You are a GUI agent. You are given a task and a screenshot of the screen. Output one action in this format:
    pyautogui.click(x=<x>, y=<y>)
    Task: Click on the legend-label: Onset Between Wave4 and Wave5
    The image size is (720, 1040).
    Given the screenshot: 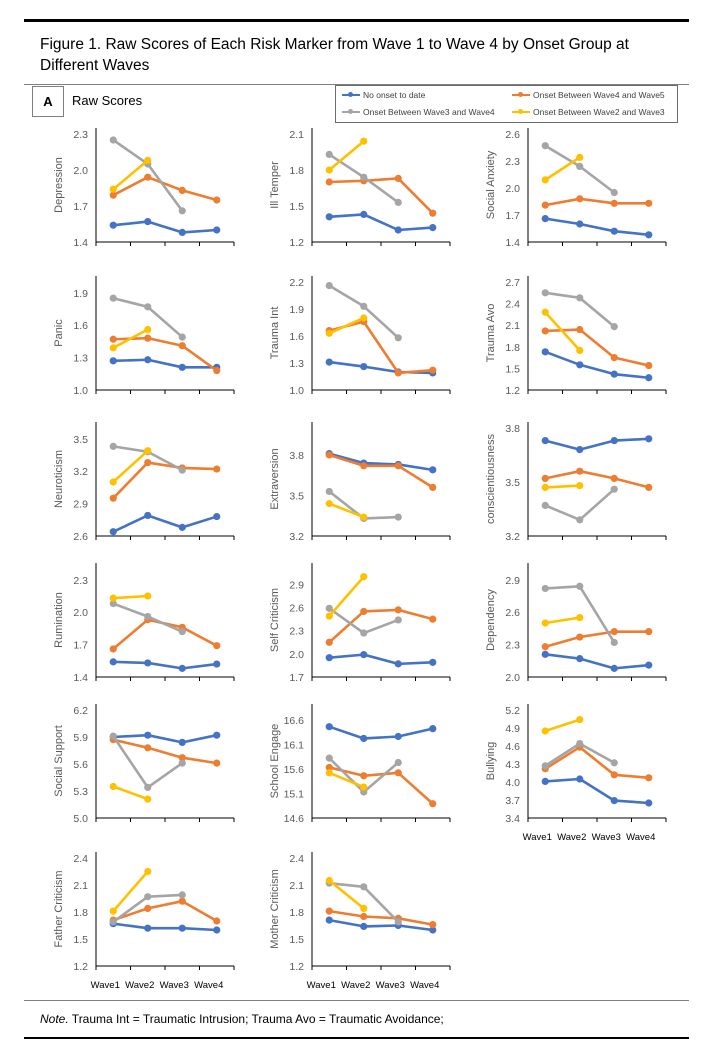 What is the action you would take?
    pyautogui.click(x=599, y=95)
    